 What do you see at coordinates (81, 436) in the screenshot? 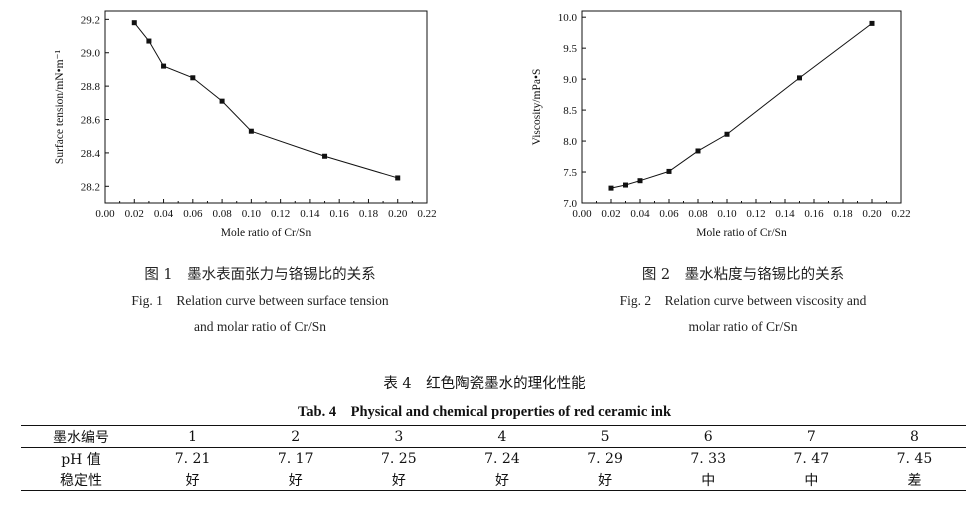
I see `table-header-cell: 墨水编号` at bounding box center [81, 436].